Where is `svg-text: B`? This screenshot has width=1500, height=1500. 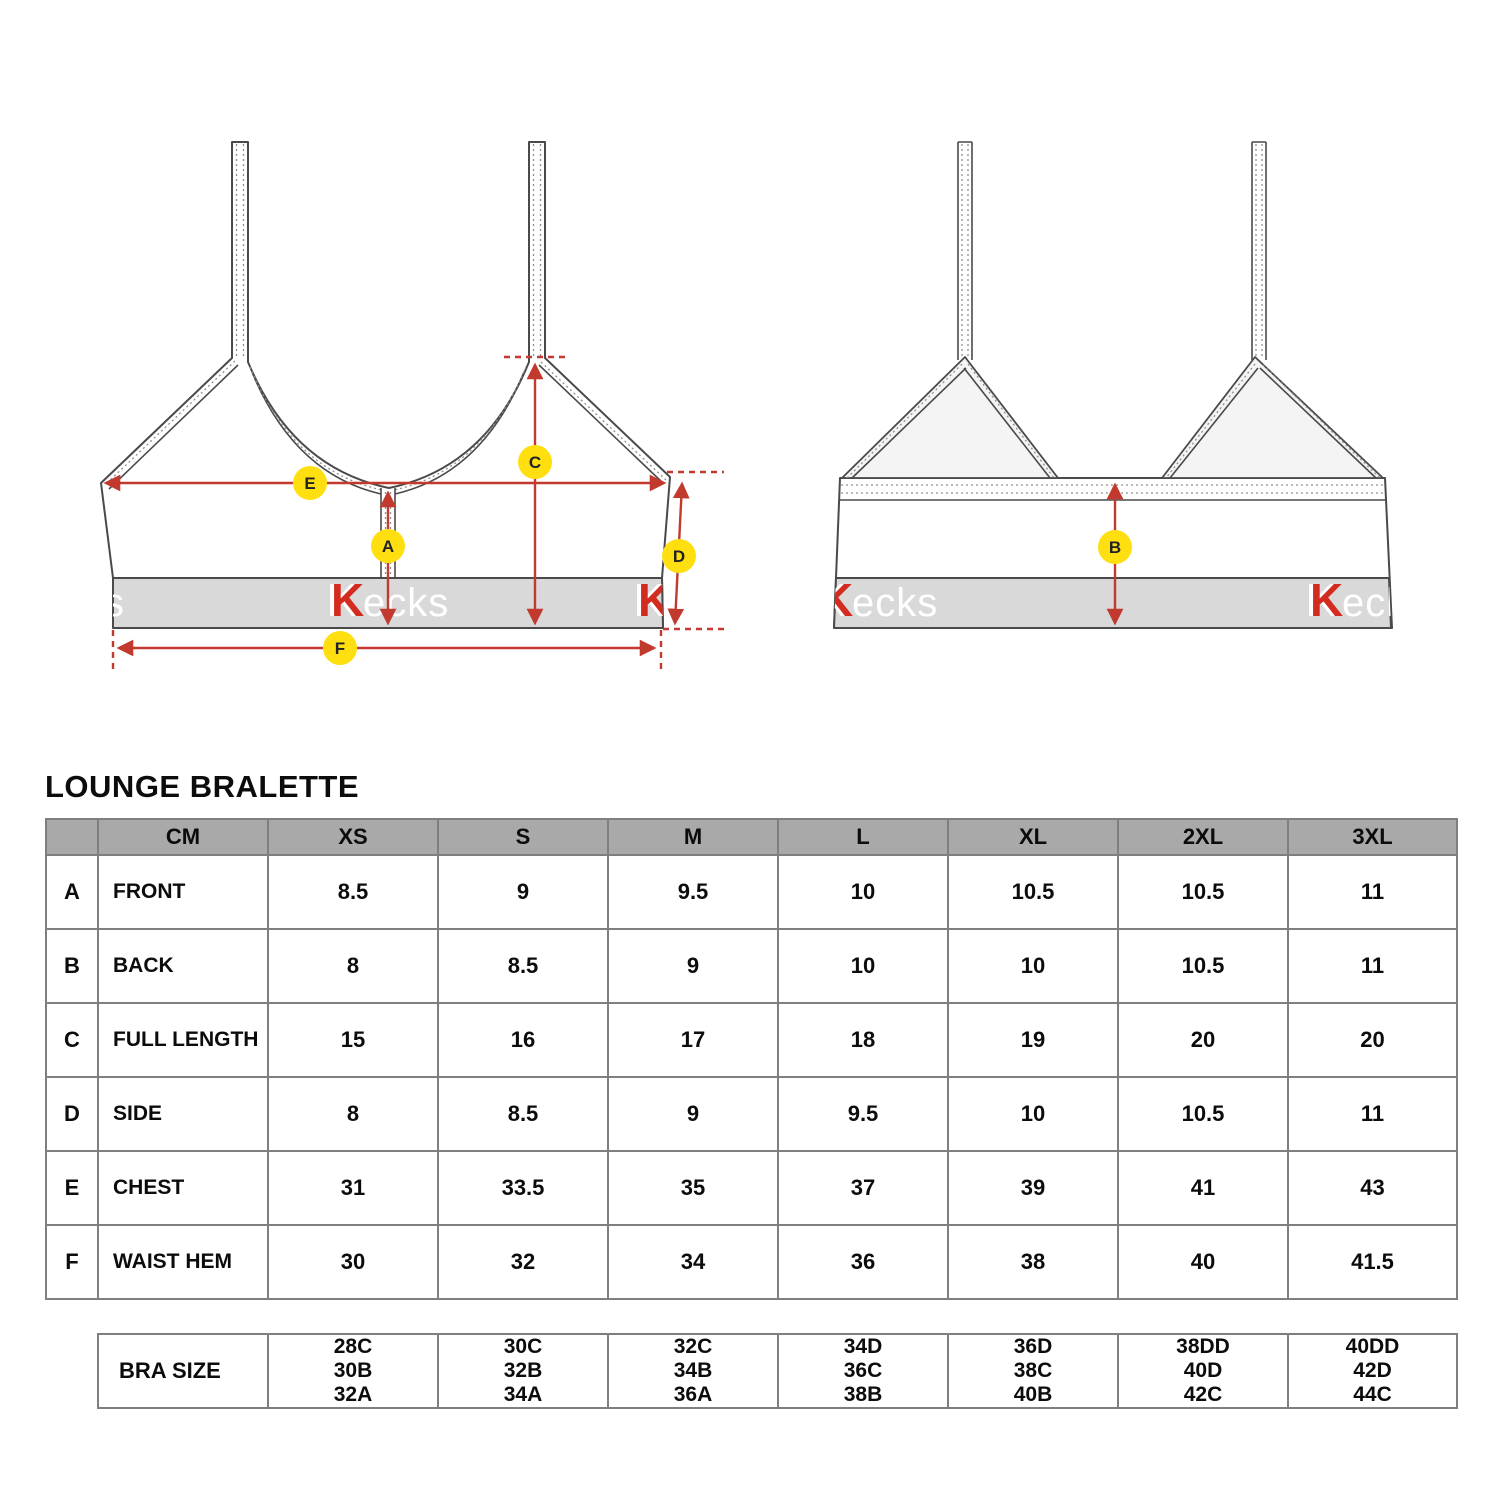 svg-text: B is located at coordinates (1115, 547).